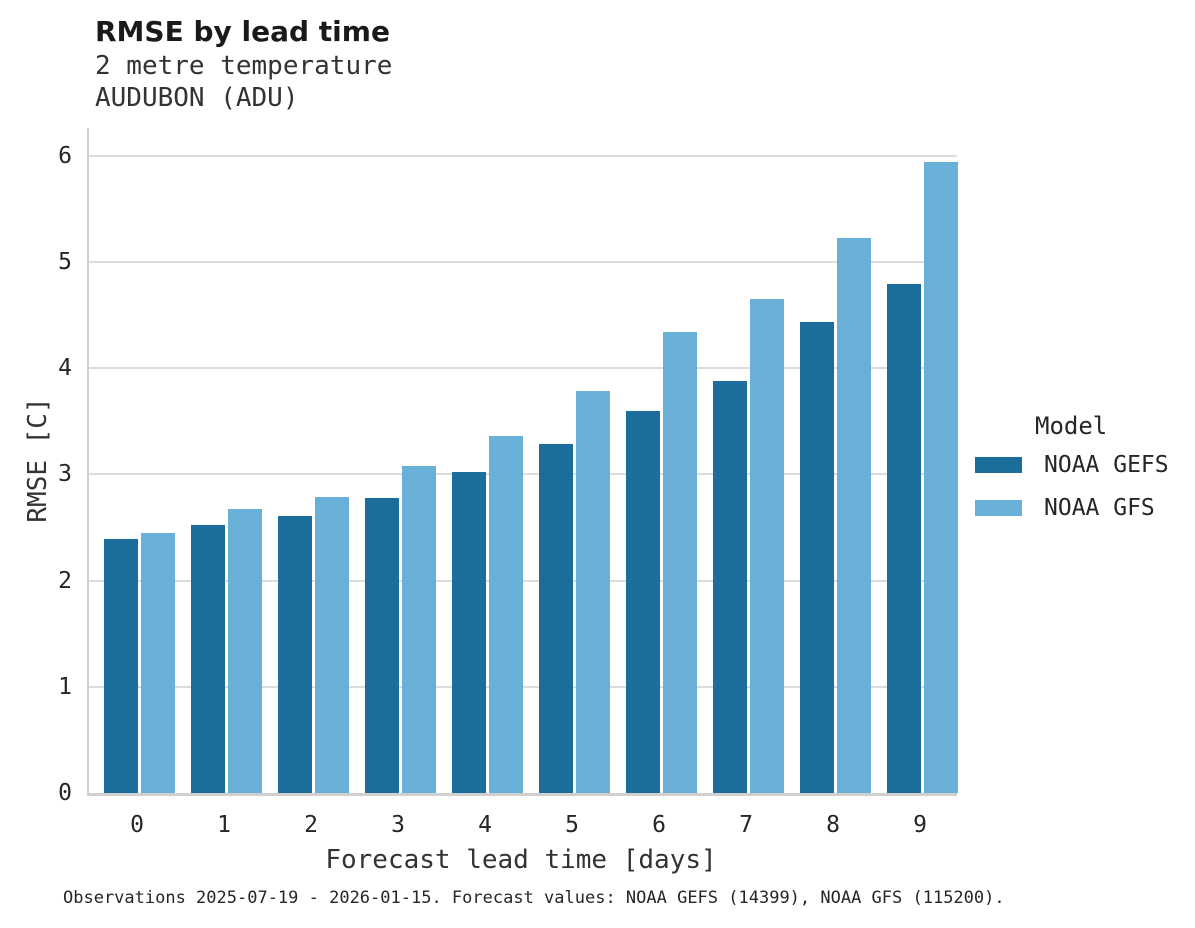 The width and height of the screenshot is (1195, 928). What do you see at coordinates (592, 592) in the screenshot?
I see `bar-noaa-gfs-day5` at bounding box center [592, 592].